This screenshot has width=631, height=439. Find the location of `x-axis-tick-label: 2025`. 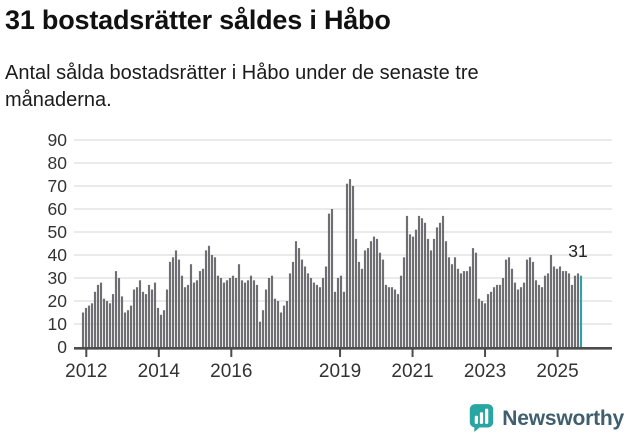

x-axis-tick-label: 2025 is located at coordinates (557, 371).